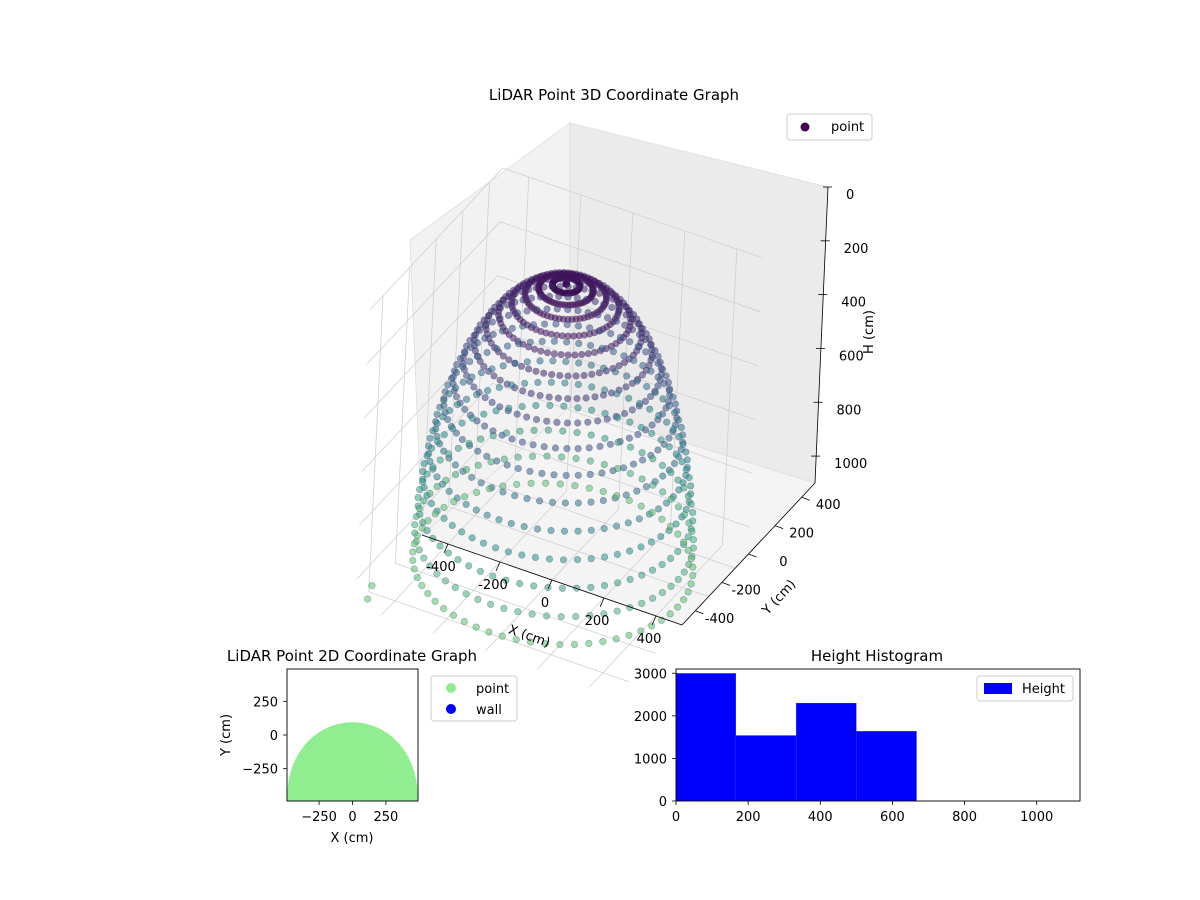 The image size is (1200, 900). I want to click on legend-histogram: Height, so click(1025, 688).